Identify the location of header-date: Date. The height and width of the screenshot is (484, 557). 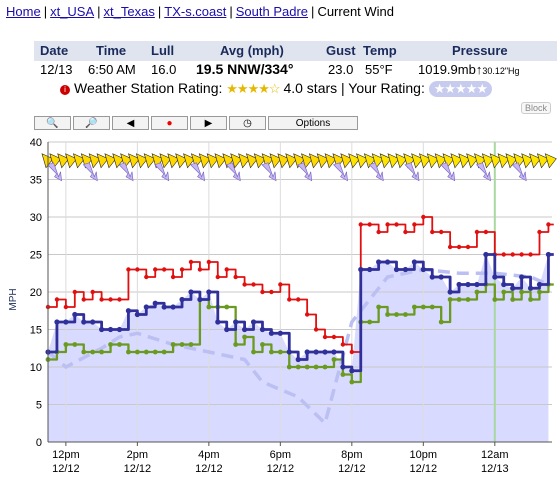
(54, 50).